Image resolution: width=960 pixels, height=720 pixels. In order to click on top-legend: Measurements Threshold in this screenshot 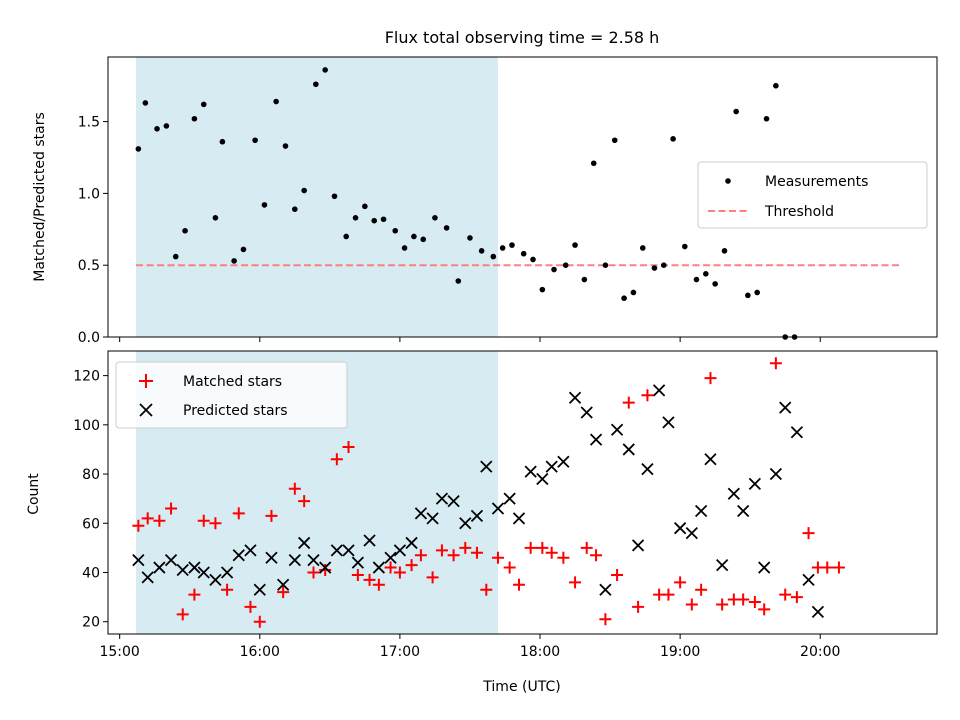, I will do `click(812, 195)`.